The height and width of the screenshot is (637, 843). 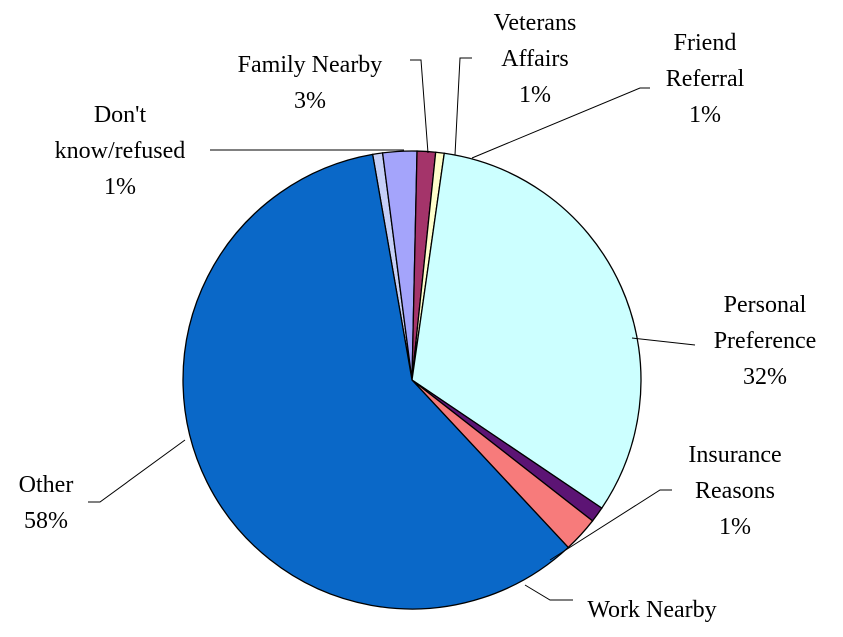 What do you see at coordinates (310, 65) in the screenshot?
I see `slice-name-label: Family Nearby` at bounding box center [310, 65].